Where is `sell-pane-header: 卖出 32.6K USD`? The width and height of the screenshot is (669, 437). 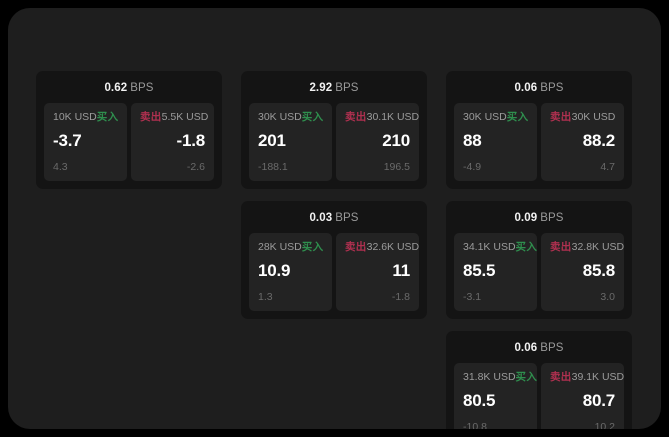 sell-pane-header: 卖出 32.6K USD is located at coordinates (382, 247).